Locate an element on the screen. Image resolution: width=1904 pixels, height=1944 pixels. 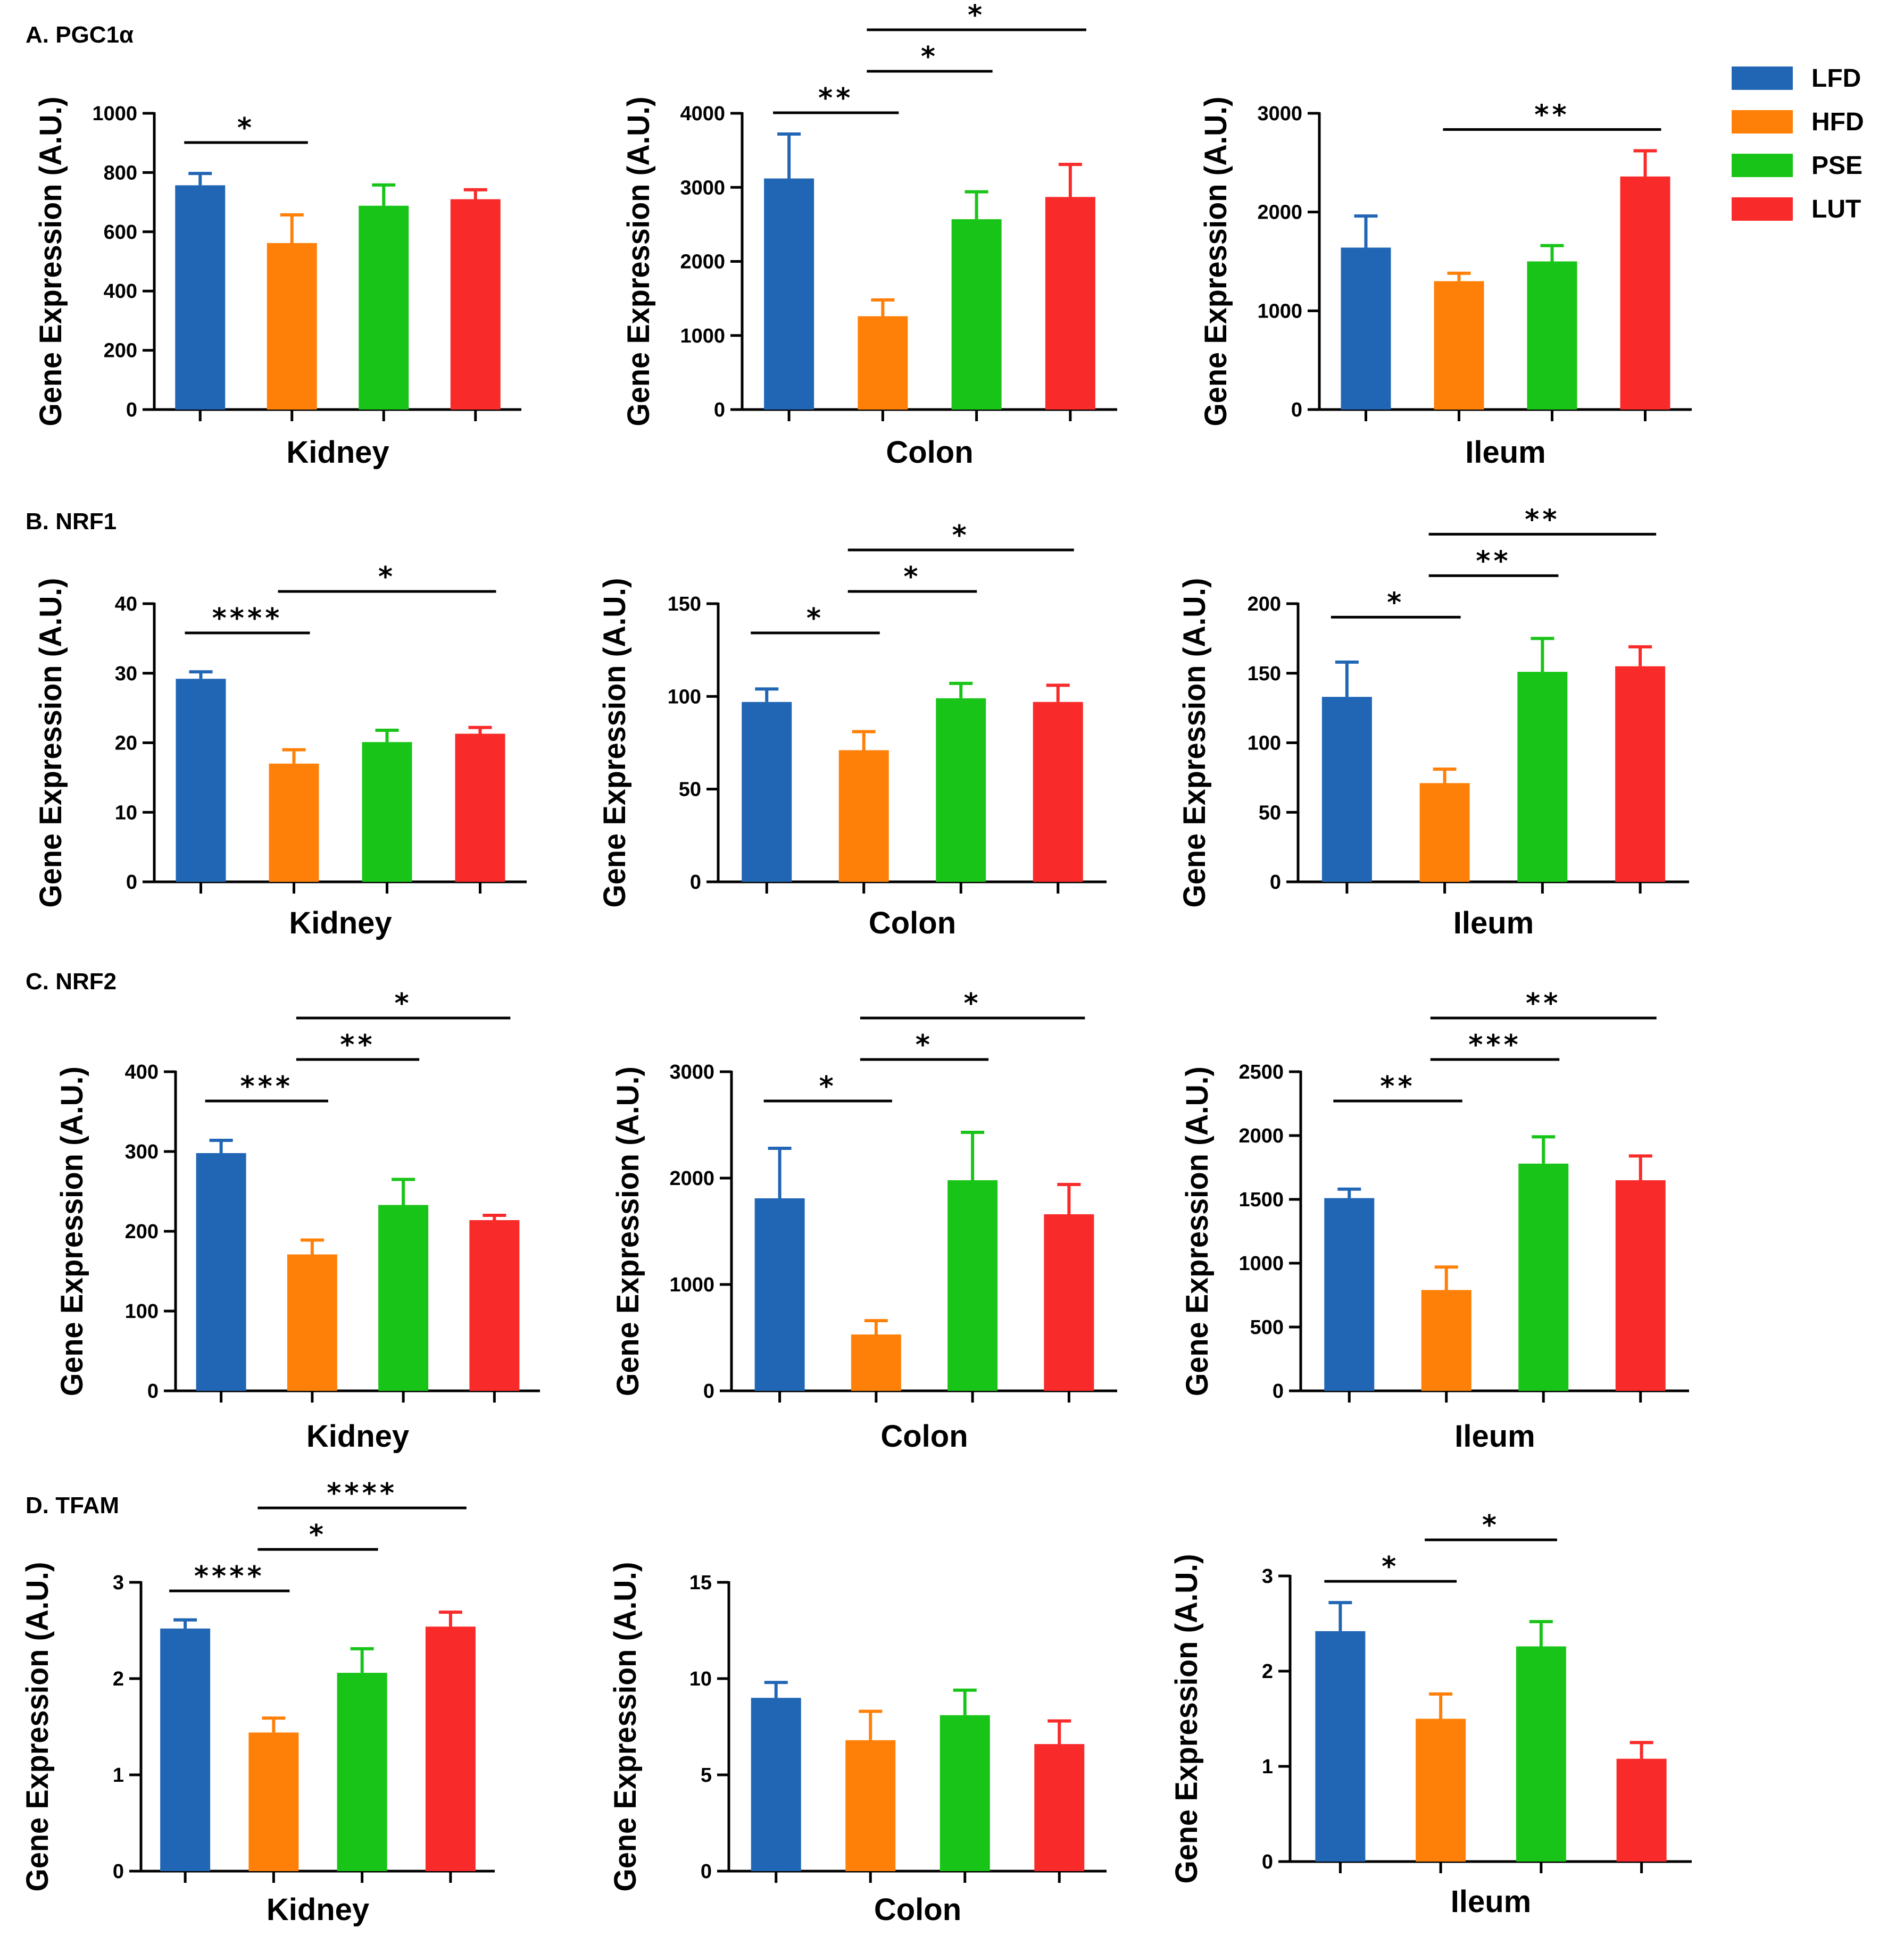
y-tick-label: 100 is located at coordinates (142, 1311).